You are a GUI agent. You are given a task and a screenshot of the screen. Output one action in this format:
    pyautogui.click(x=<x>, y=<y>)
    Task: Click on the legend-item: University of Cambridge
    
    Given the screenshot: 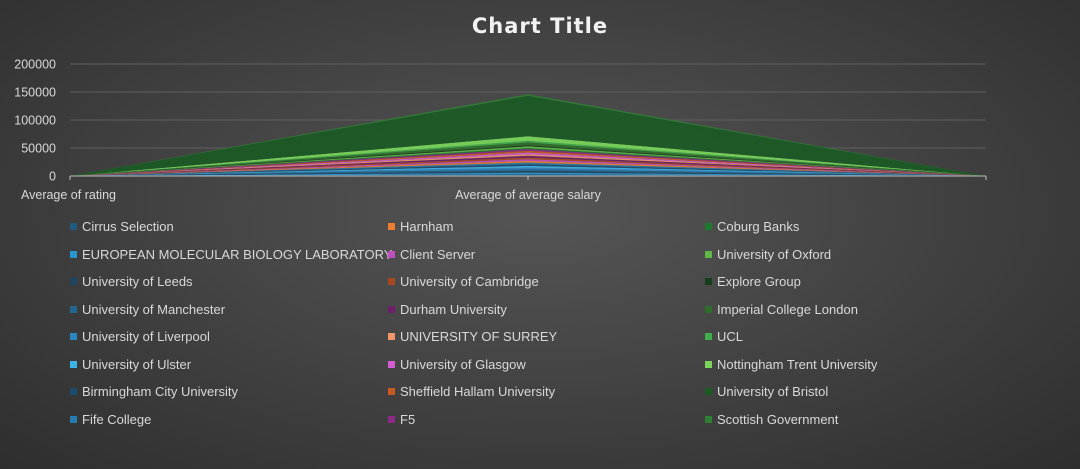 What is the action you would take?
    pyautogui.click(x=463, y=281)
    